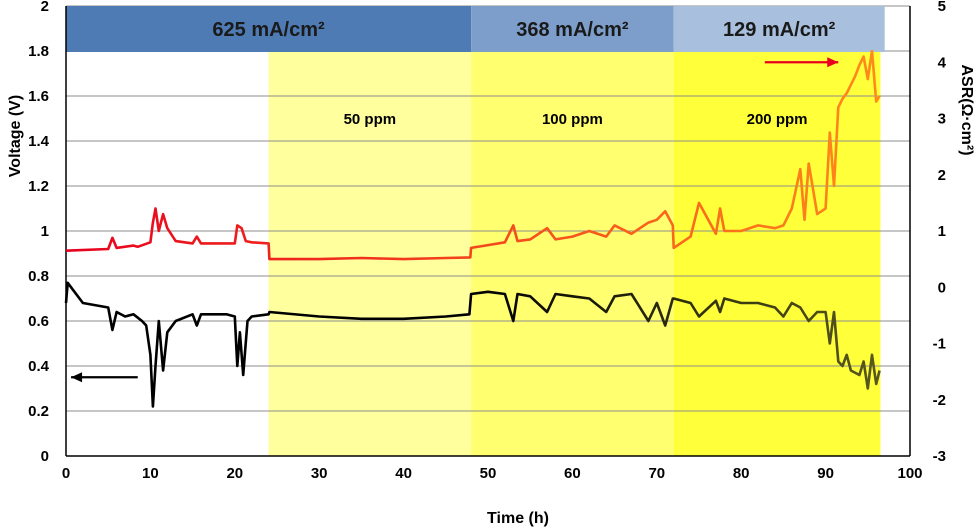 The height and width of the screenshot is (528, 979). I want to click on y-right-tick-label: -2, so click(939, 400).